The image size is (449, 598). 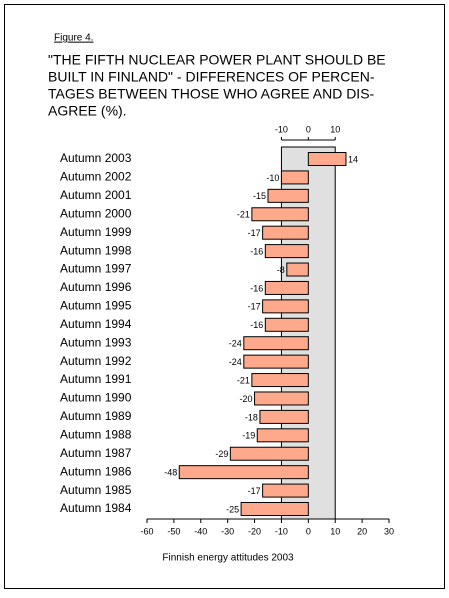 I want to click on x-tick-label: -60, so click(x=146, y=531).